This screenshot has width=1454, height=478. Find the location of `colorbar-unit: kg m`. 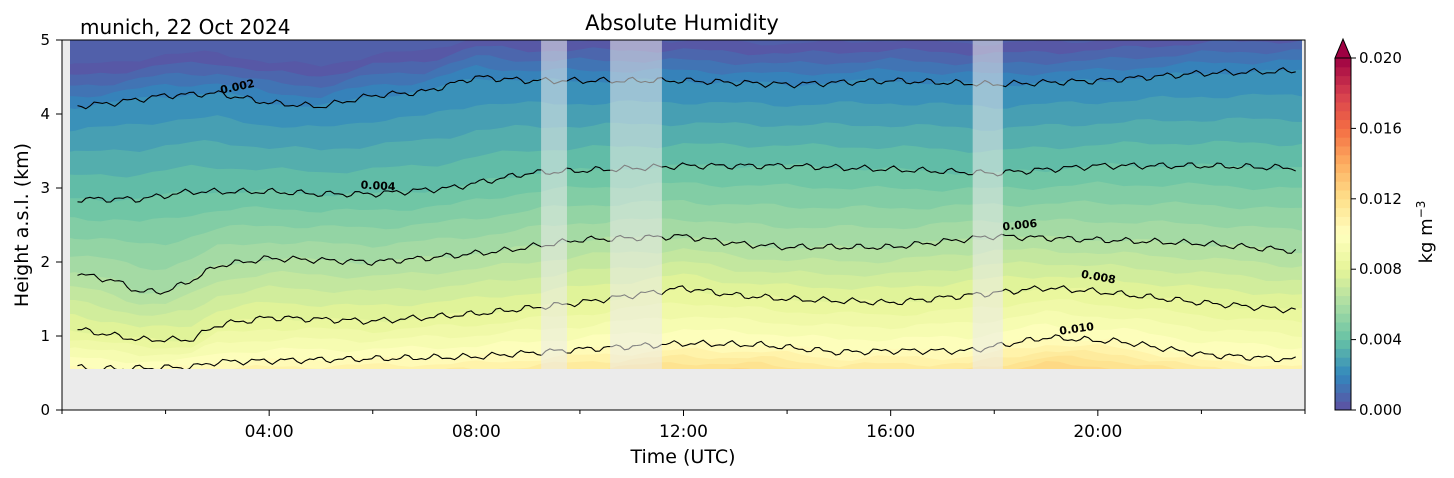

colorbar-unit: kg m is located at coordinates (1426, 240).